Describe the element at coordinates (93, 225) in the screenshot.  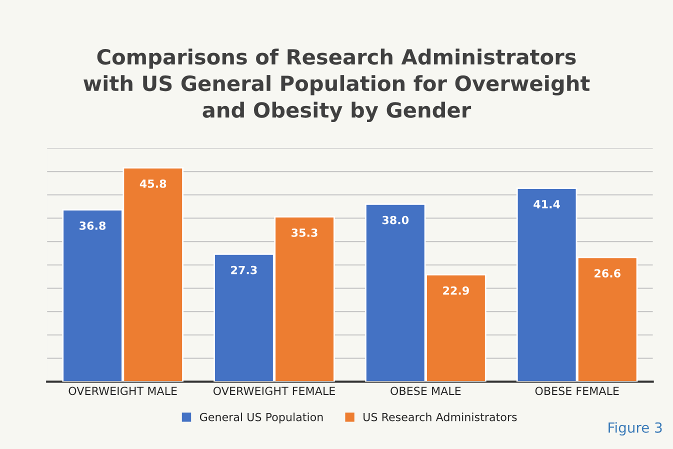
I see `data-label: 36.8` at that location.